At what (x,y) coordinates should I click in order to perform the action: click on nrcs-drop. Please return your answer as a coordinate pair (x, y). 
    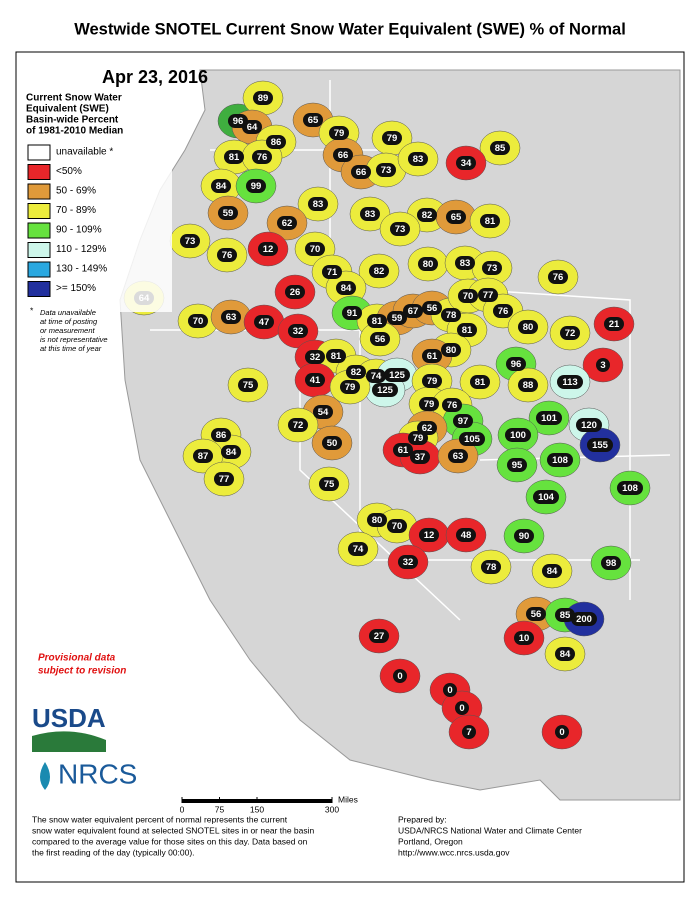
    Looking at the image, I should click on (45, 776).